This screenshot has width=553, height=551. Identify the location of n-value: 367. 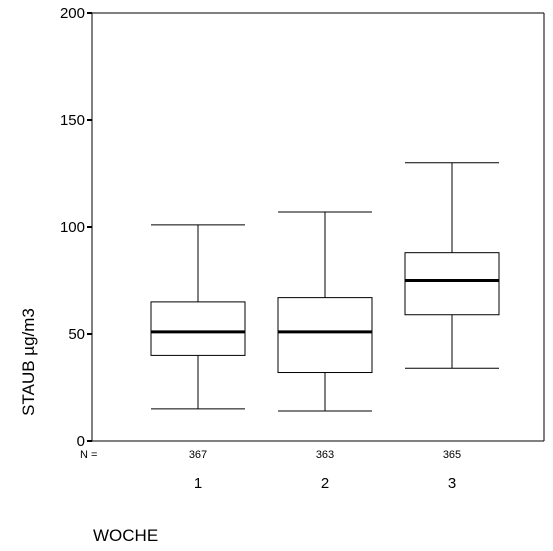
(198, 455).